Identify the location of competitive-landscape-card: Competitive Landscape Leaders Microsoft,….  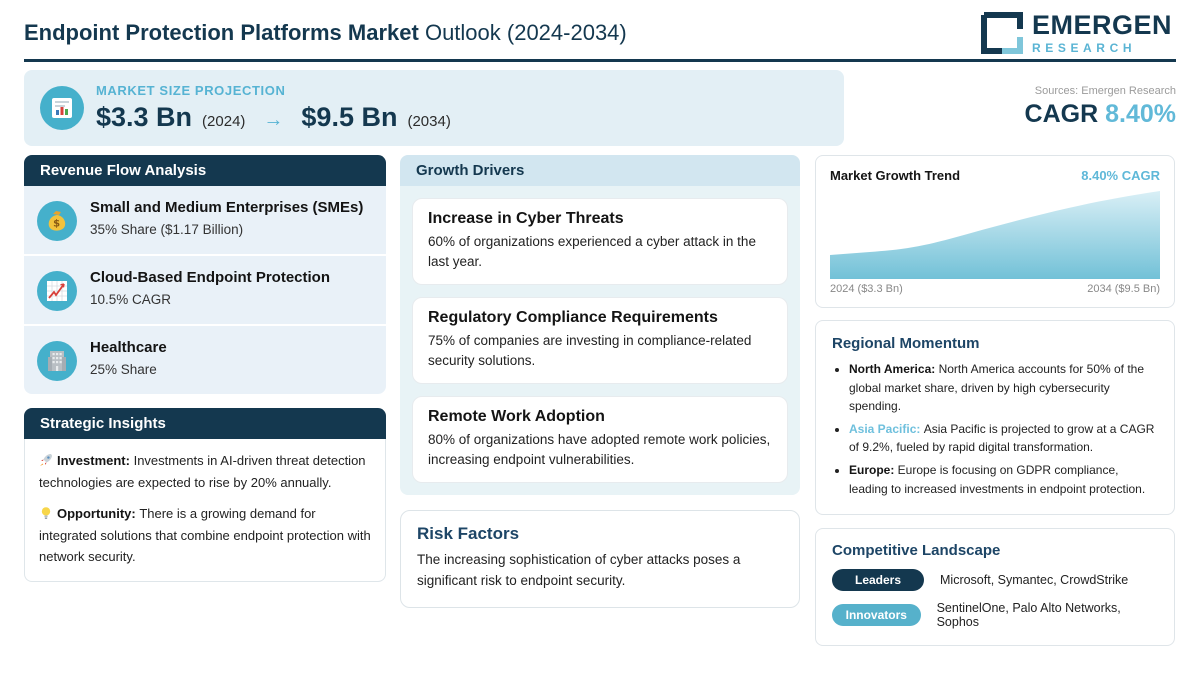
(995, 587).